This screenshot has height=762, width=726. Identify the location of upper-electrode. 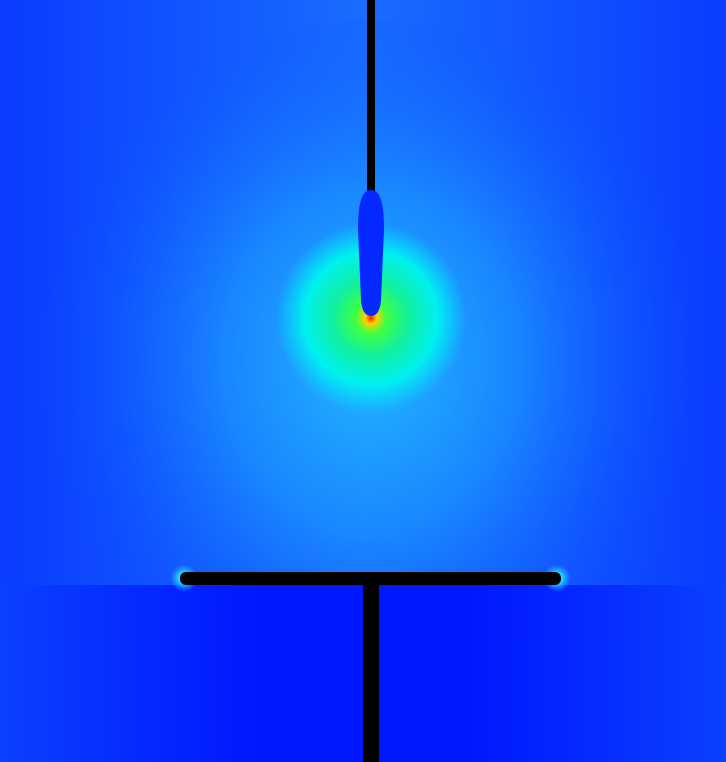
(371, 253).